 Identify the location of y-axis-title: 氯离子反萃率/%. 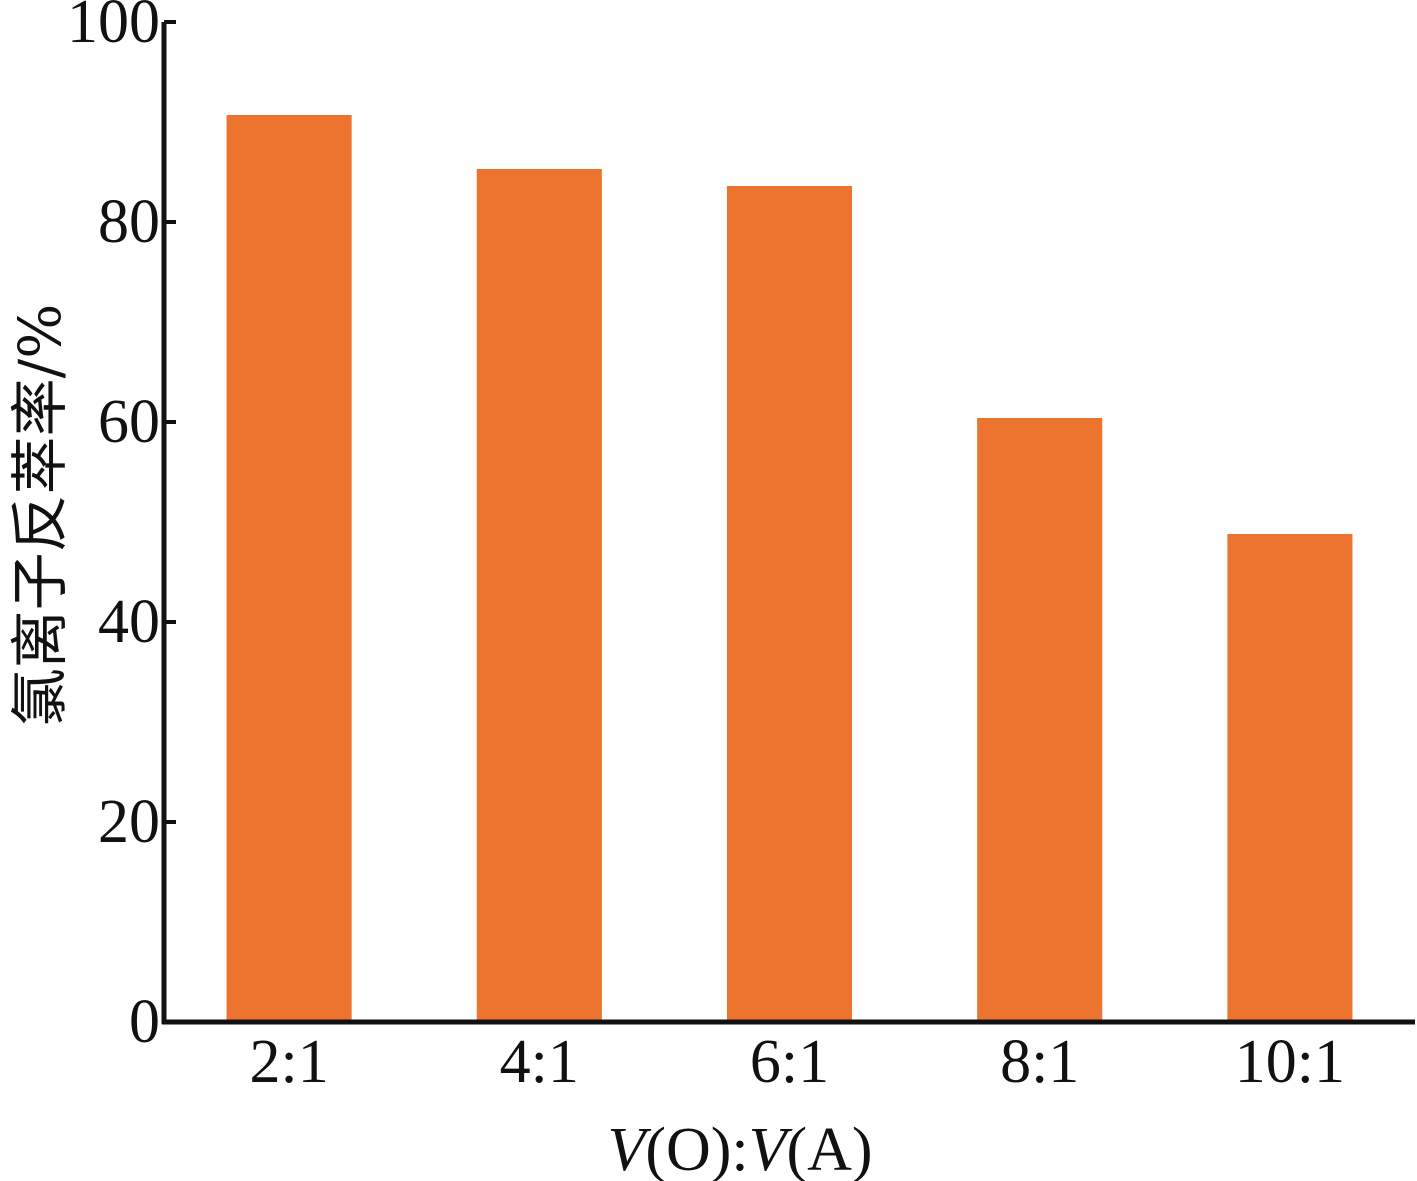
(40, 515).